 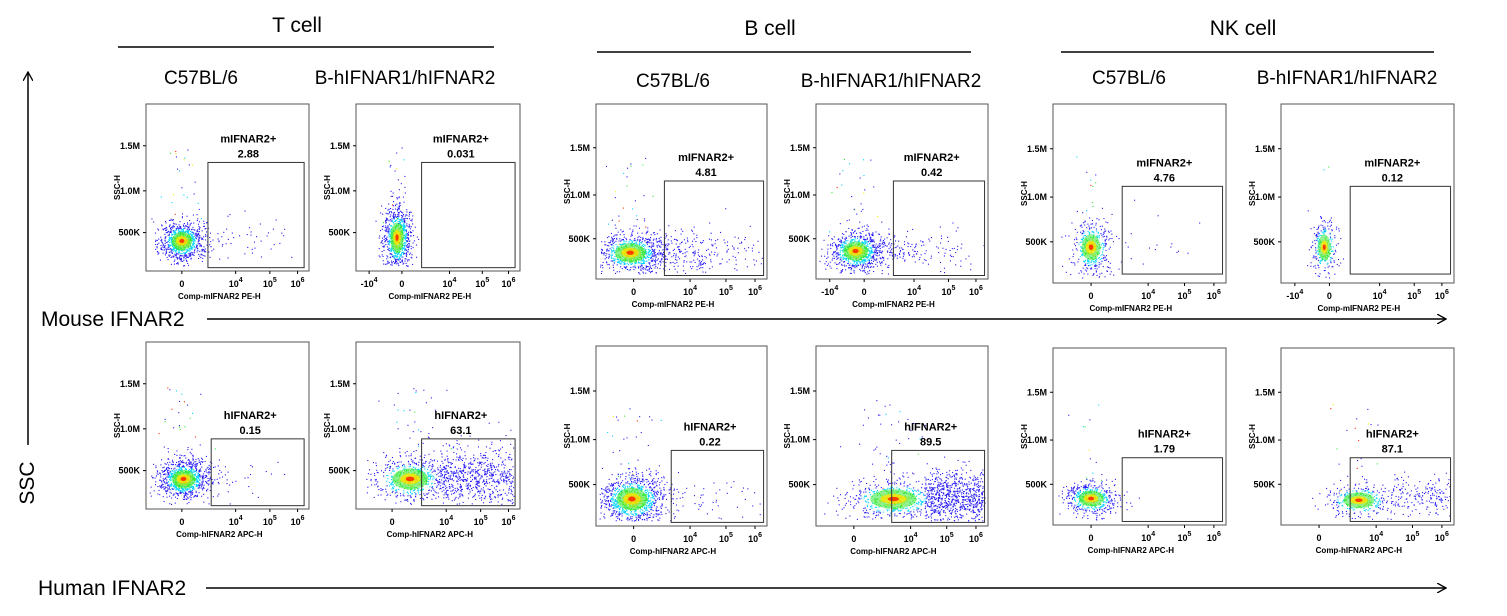 I want to click on y-tick-label: 1.0M, so click(x=580, y=195).